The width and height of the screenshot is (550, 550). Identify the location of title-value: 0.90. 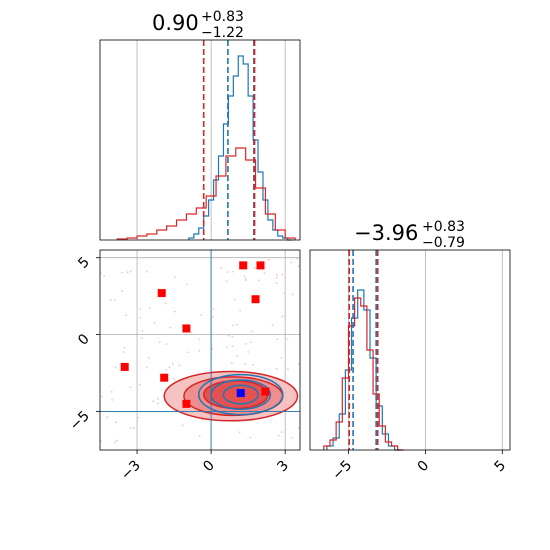
(175, 23).